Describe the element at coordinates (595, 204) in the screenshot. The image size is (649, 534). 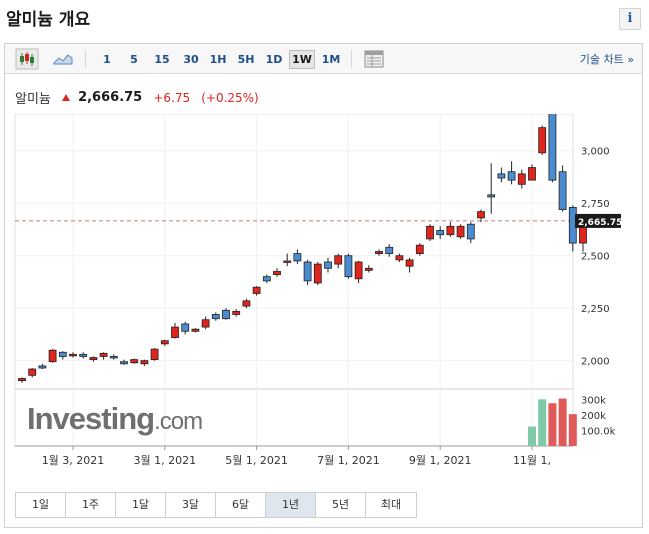
I see `y-tick-label: 2,750` at that location.